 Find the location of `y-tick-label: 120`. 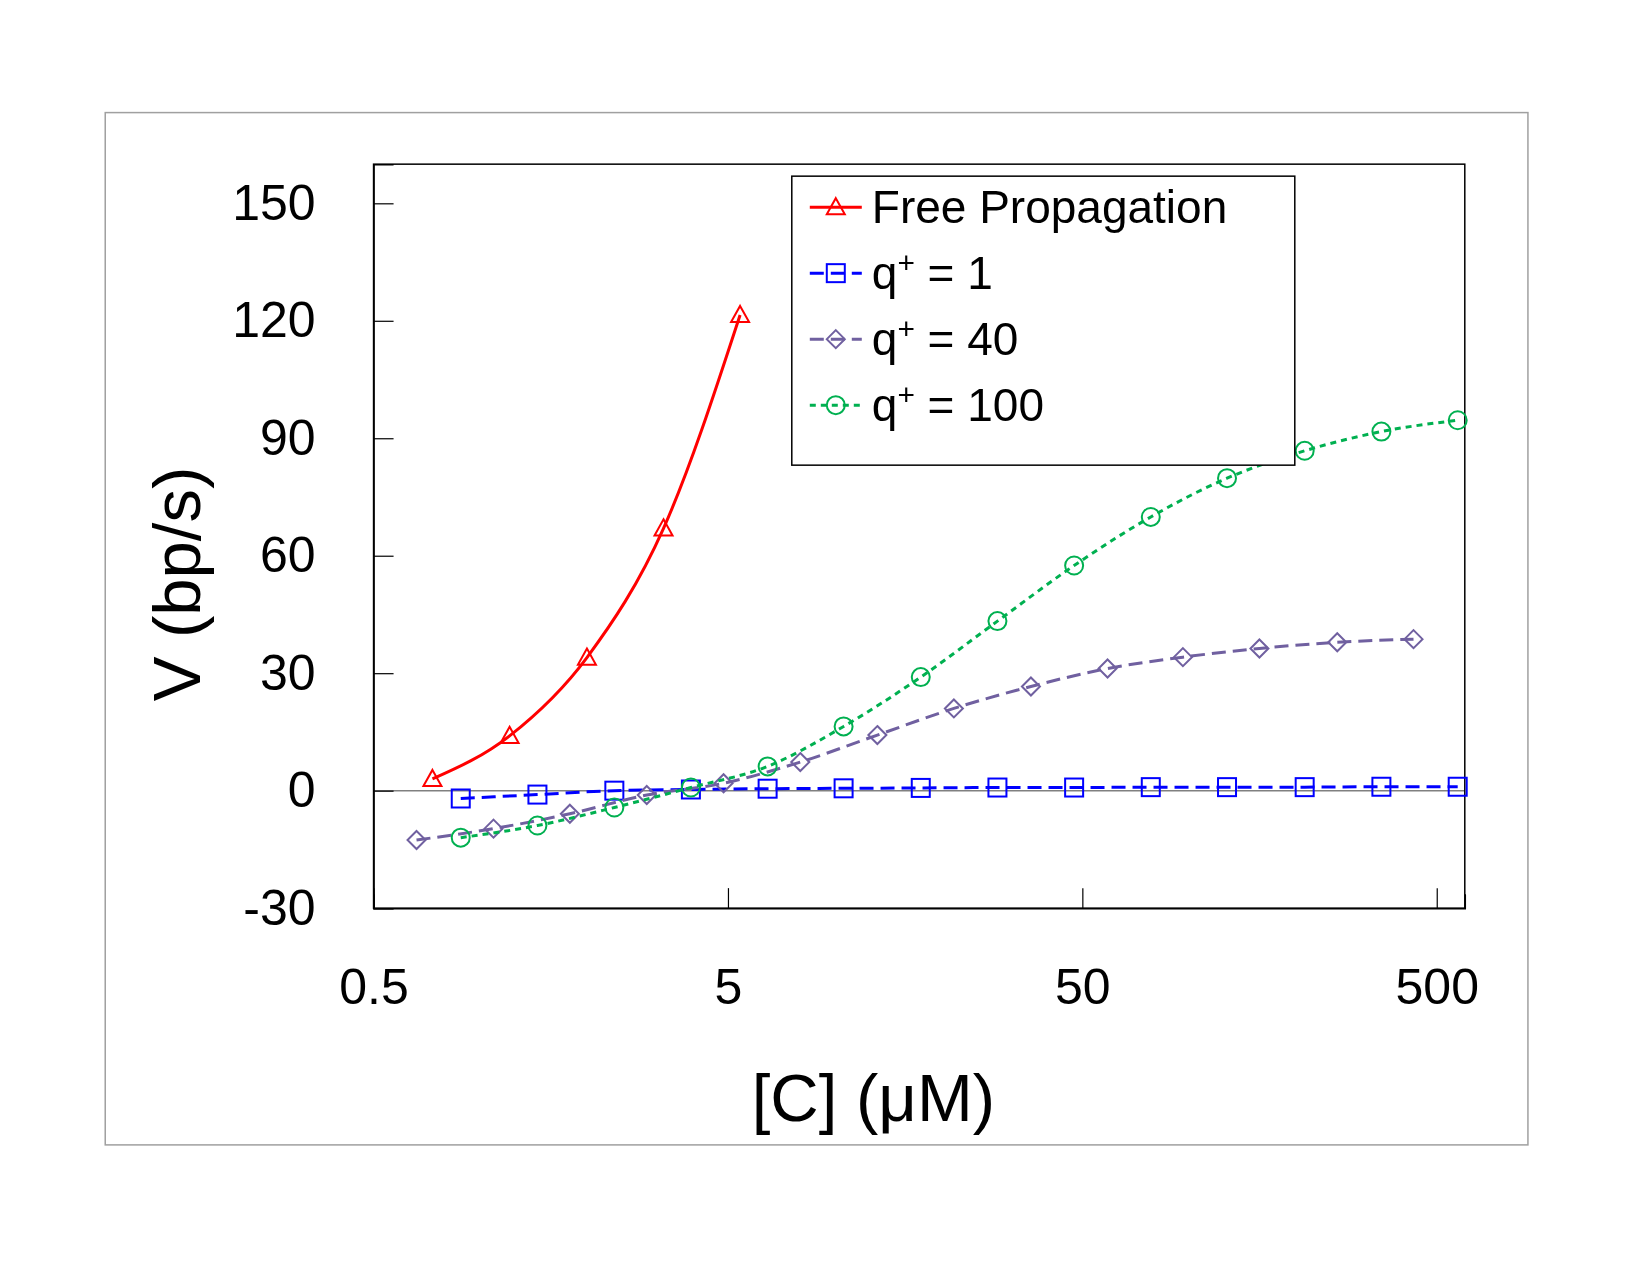

y-tick-label: 120 is located at coordinates (274, 320).